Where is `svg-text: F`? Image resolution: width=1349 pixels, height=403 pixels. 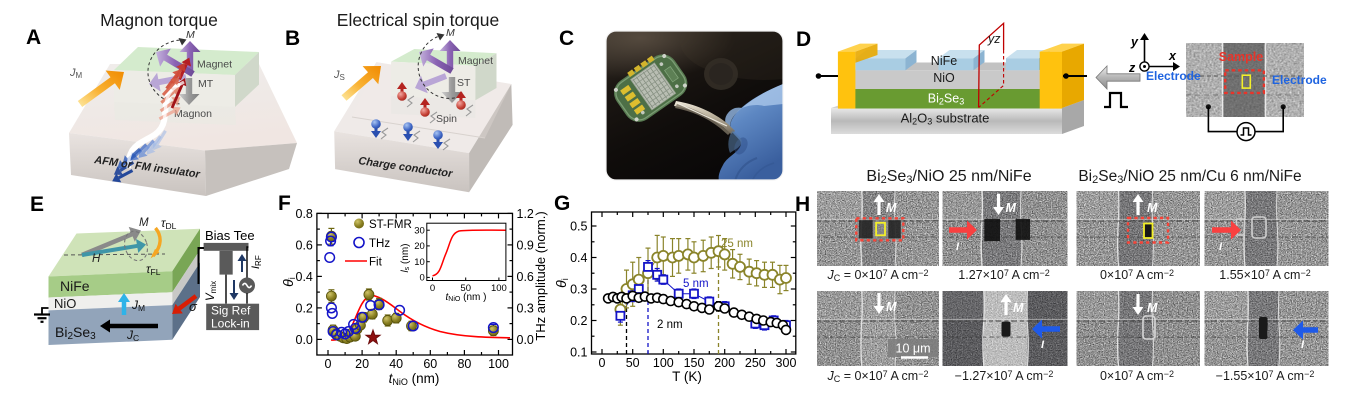 svg-text: F is located at coordinates (284, 203).